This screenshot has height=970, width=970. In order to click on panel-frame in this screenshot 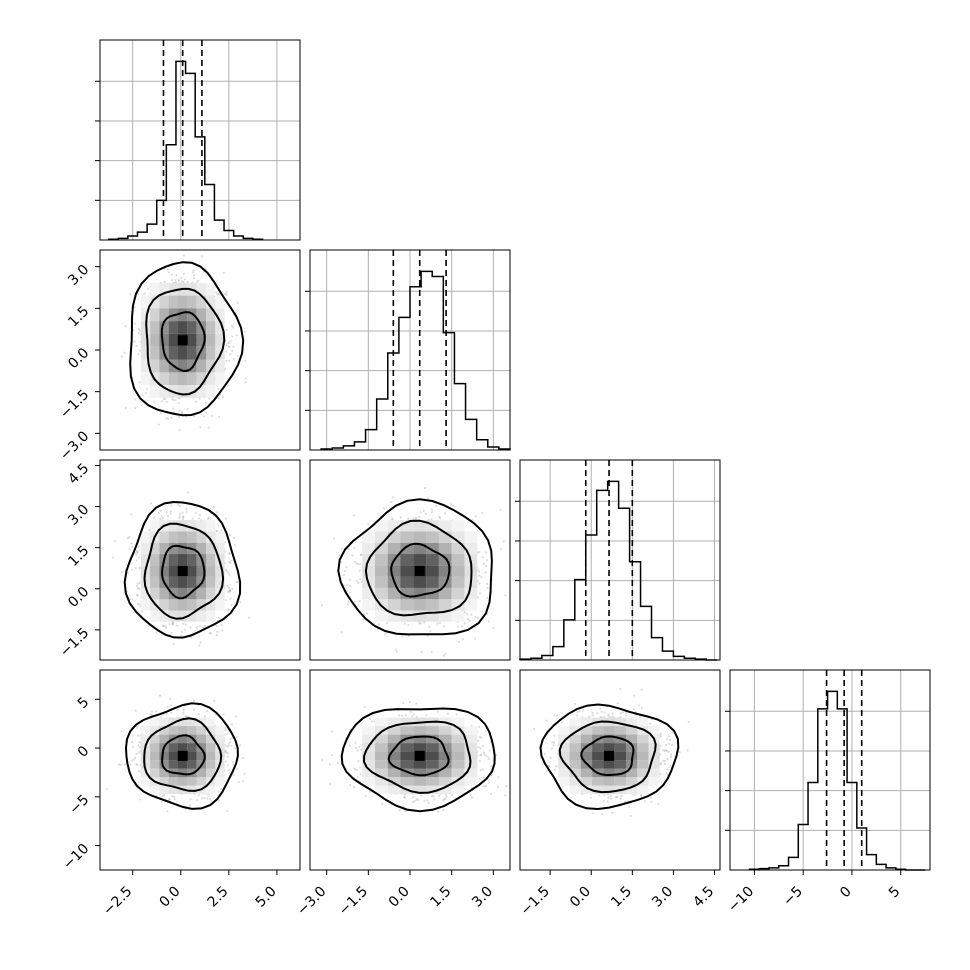, I will do `click(200, 140)`.